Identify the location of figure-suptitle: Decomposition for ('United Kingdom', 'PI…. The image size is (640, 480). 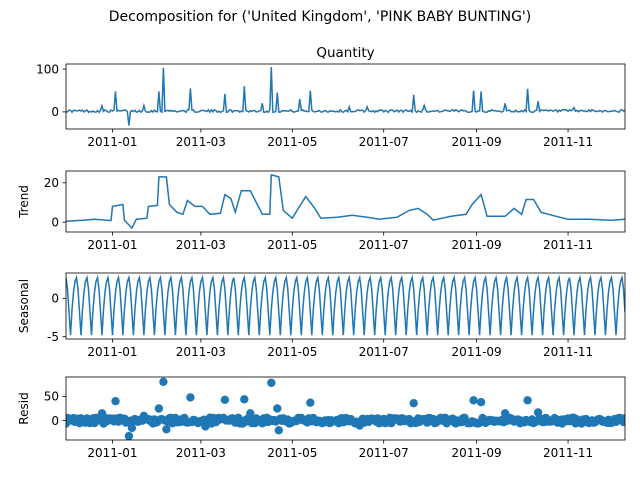
(320, 17).